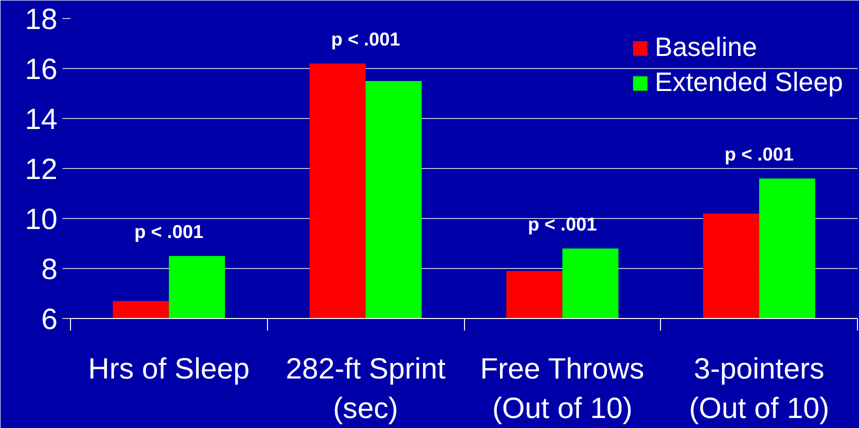  Describe the element at coordinates (759, 389) in the screenshot. I see `x-tick-label: 3-pointers (Out of 10)` at that location.